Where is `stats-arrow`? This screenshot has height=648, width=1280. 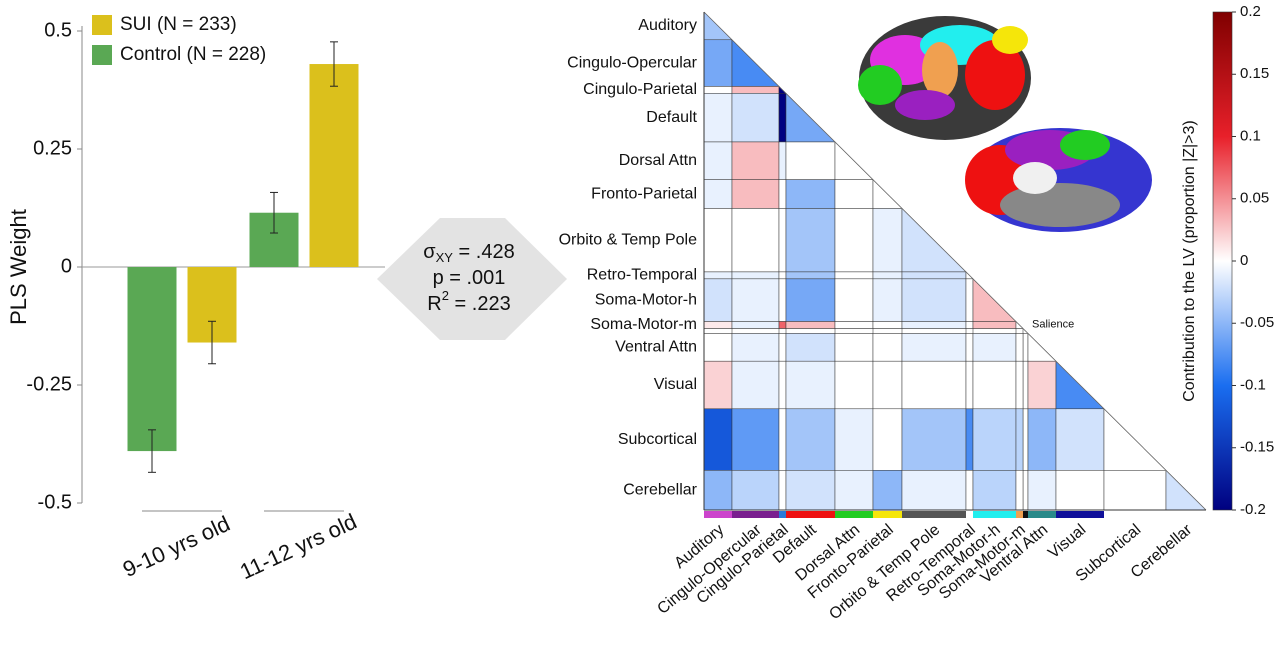 stats-arrow is located at coordinates (472, 279).